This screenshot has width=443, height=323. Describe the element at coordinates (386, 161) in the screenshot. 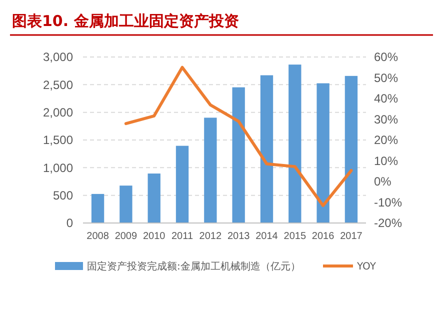

I see `y2-tick-label: 10%` at that location.